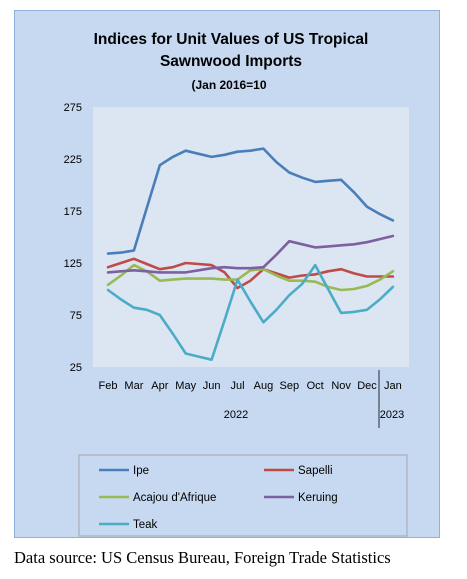  I want to click on chart-title-line-2: Sawnwood Imports, so click(231, 61).